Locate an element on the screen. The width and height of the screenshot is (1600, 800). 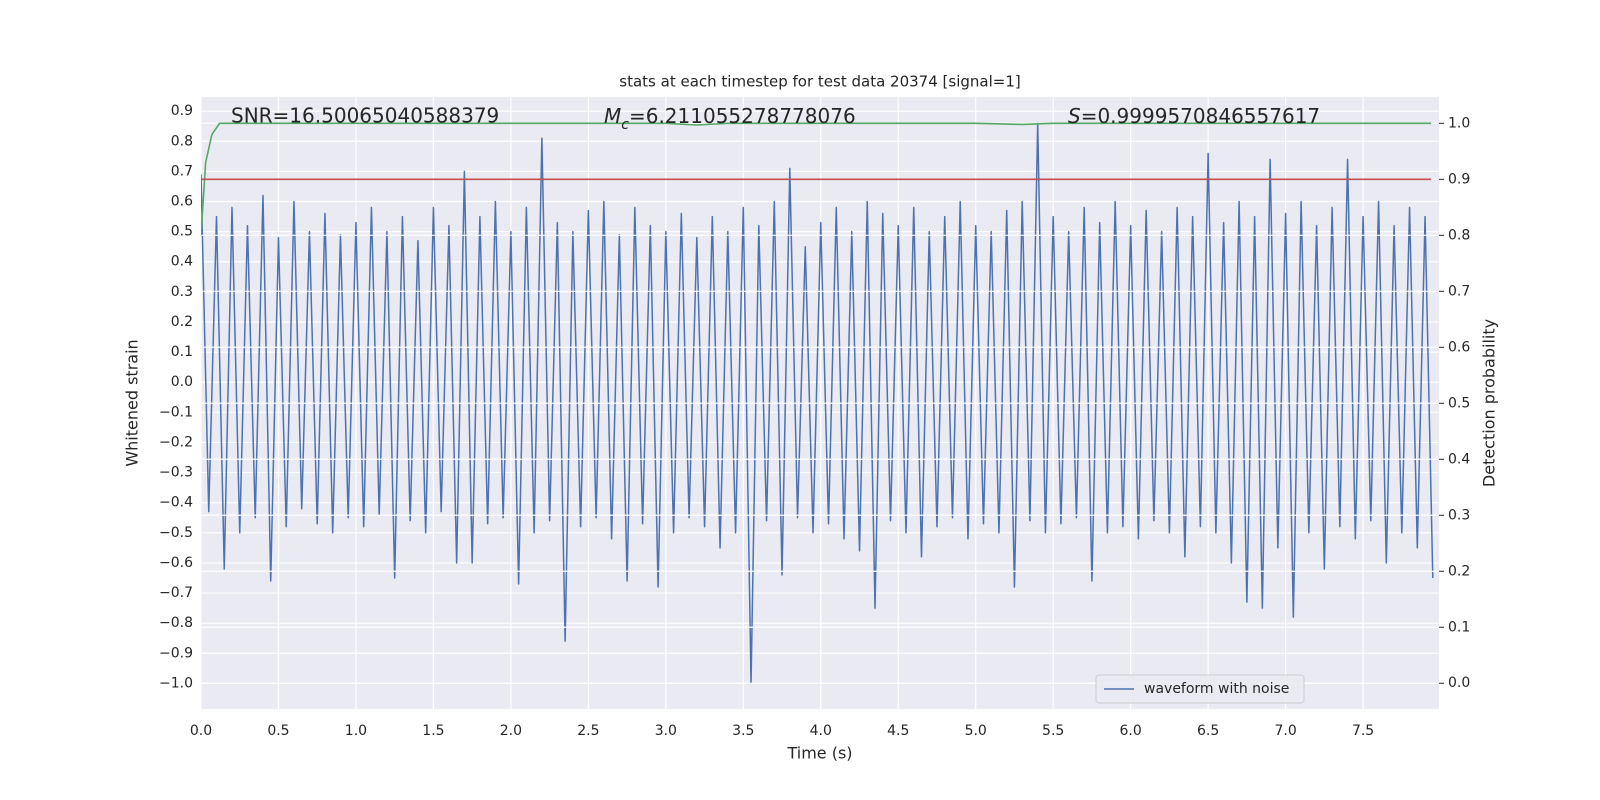
y2-tick-label: 0.4 is located at coordinates (1459, 459).